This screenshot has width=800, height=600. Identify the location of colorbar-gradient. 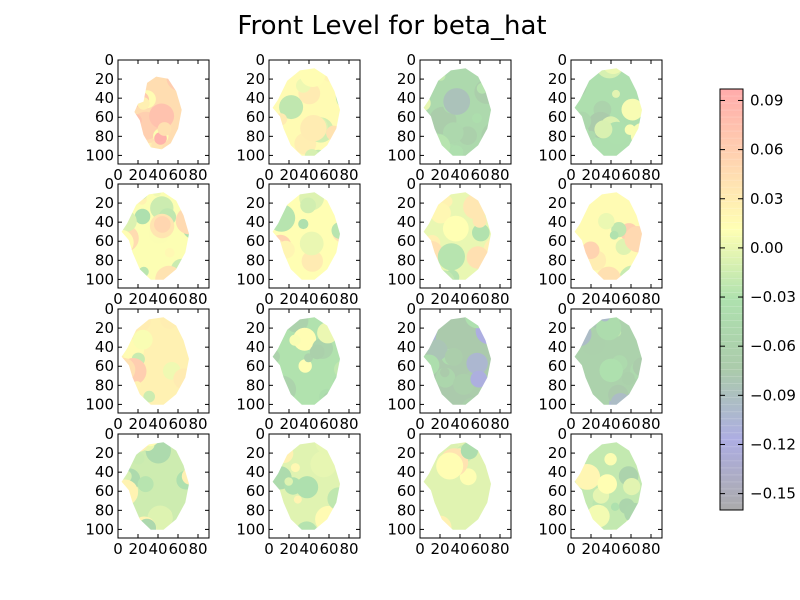
(731, 299).